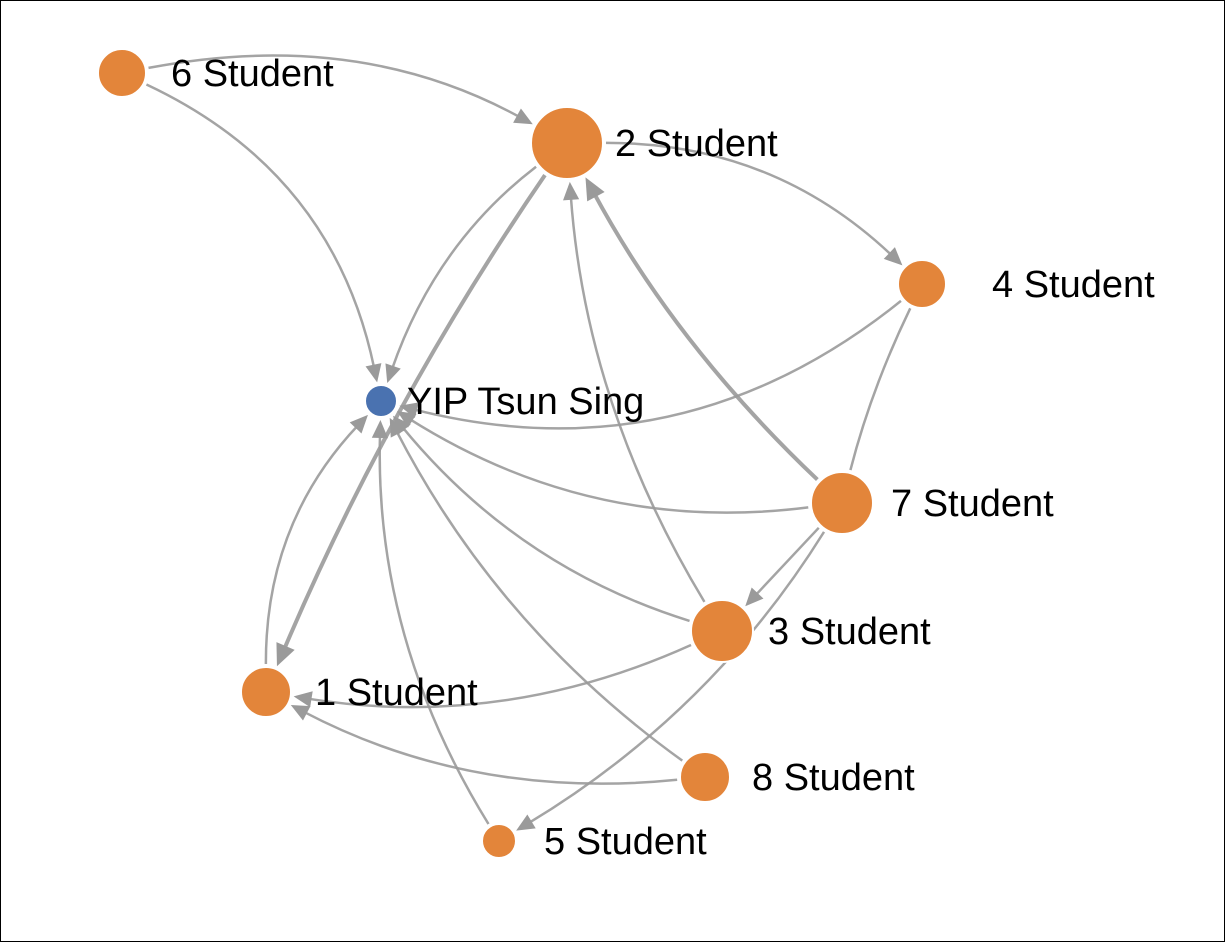 The image size is (1225, 942). Describe the element at coordinates (434, 629) in the screenshot. I see `edge-5-to-yip` at that location.